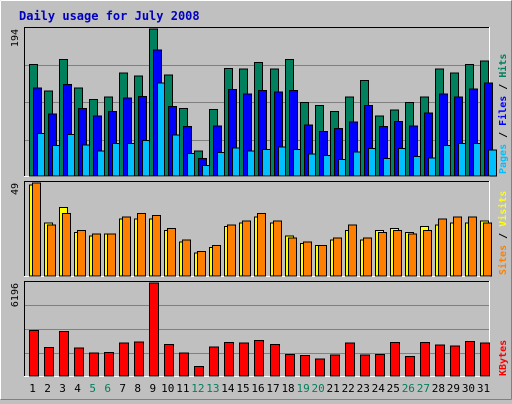  What do you see at coordinates (272, 388) in the screenshot?
I see `x-tick-label-day-17: 17` at bounding box center [272, 388].